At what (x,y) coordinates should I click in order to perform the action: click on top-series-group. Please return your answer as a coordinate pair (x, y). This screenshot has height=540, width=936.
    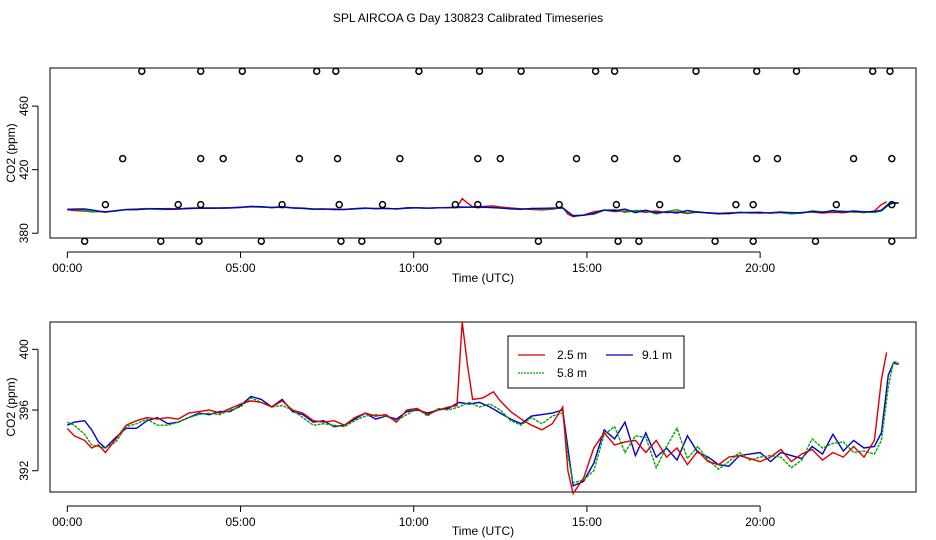
    Looking at the image, I should click on (483, 207).